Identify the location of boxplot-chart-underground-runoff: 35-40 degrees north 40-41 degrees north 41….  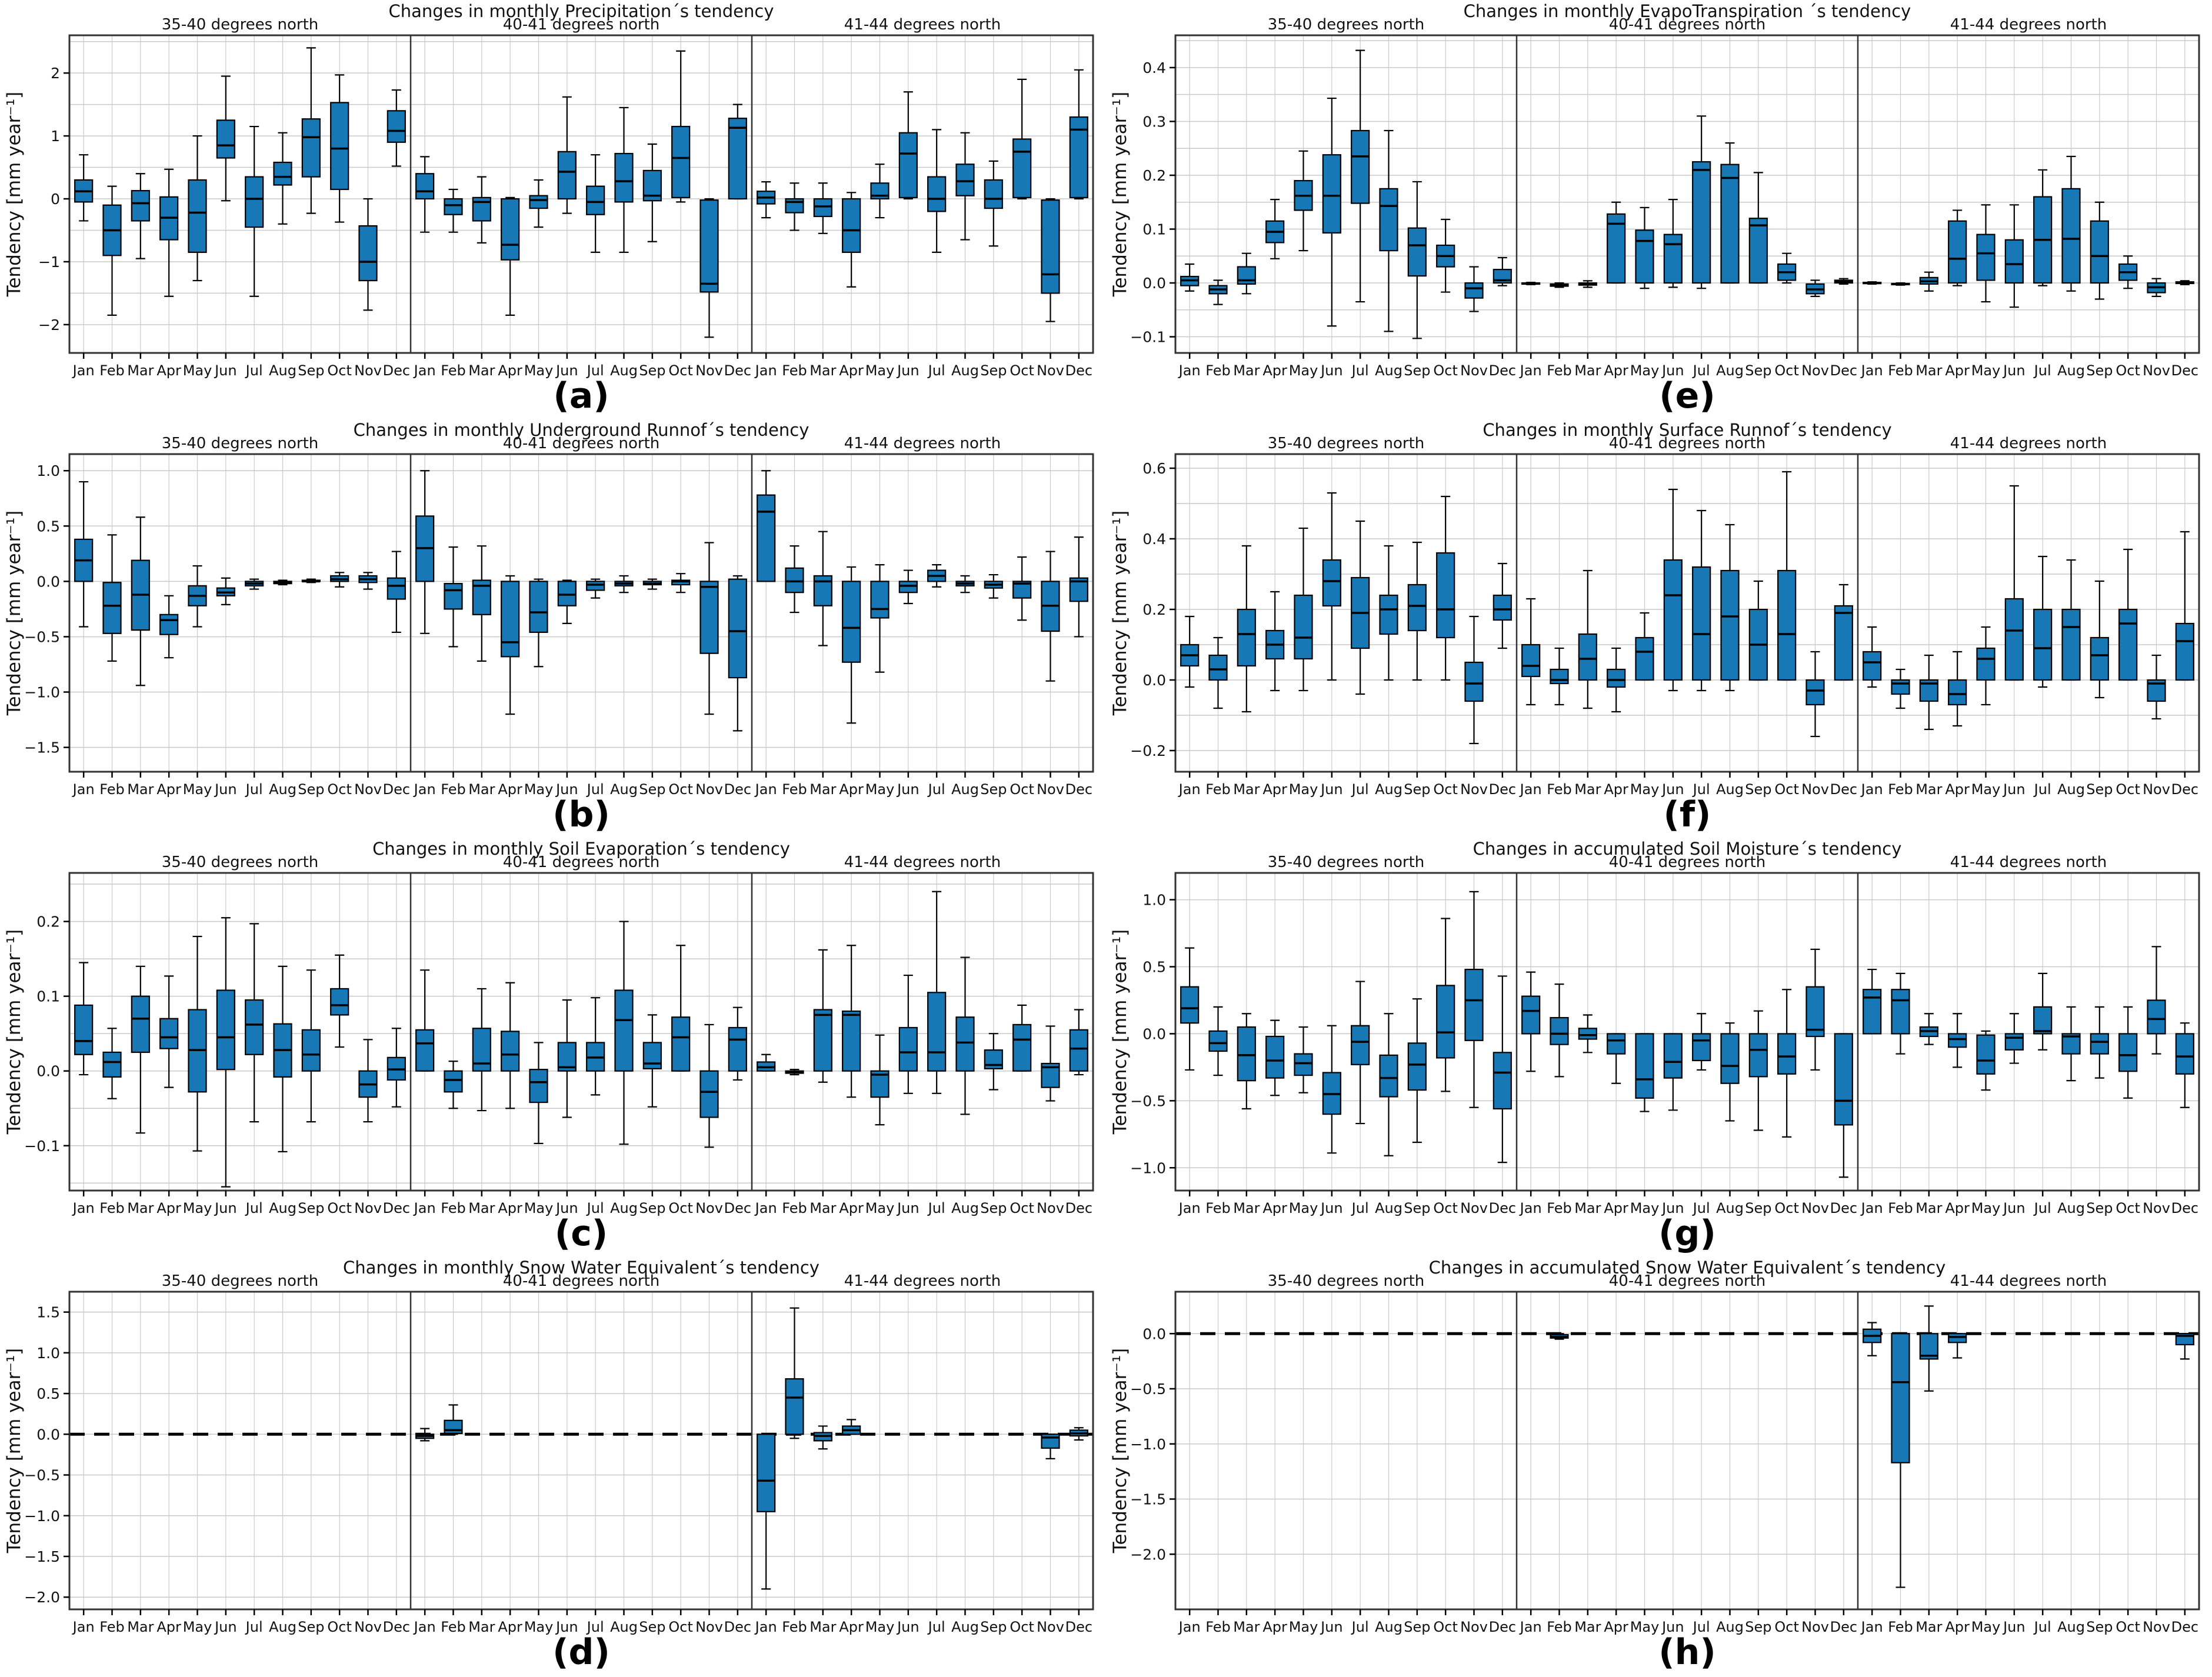
(549, 616).